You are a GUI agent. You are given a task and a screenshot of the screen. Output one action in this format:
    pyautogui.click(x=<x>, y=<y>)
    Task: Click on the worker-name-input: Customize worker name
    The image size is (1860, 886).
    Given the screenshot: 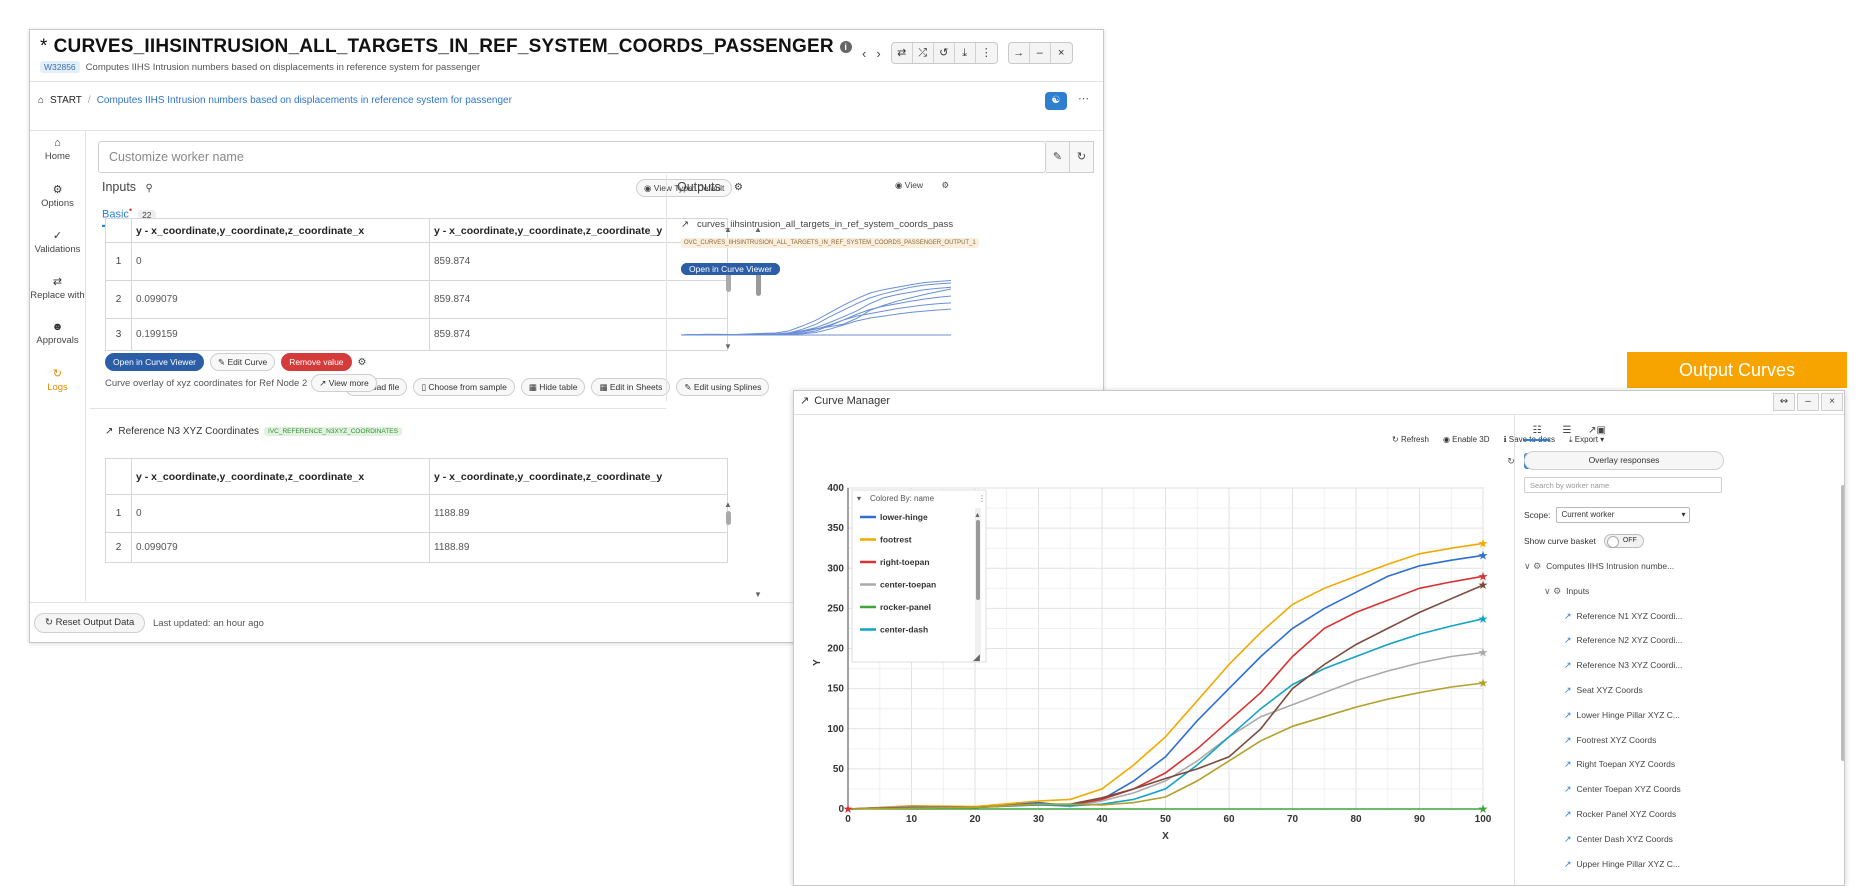 What is the action you would take?
    pyautogui.click(x=572, y=157)
    